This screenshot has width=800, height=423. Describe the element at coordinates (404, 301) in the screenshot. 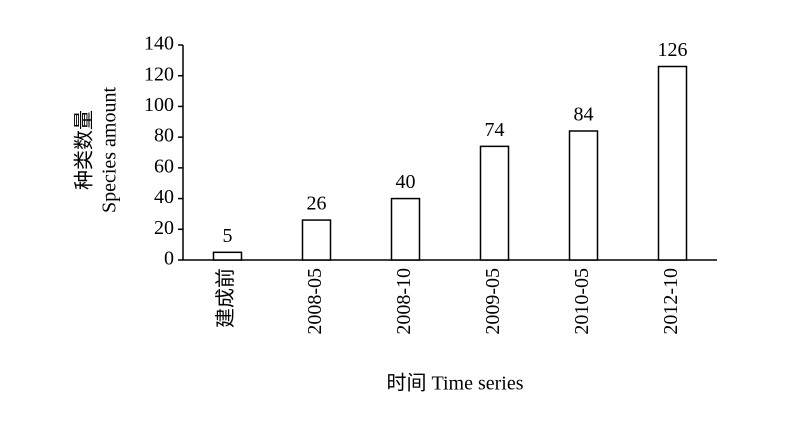

I see `x-tick-label: 2008-10` at that location.